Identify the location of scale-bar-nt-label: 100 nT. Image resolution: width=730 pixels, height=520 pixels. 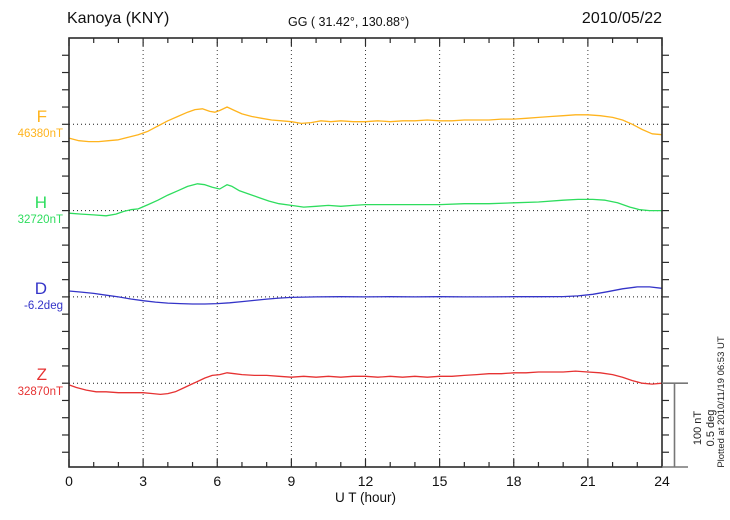
(698, 428).